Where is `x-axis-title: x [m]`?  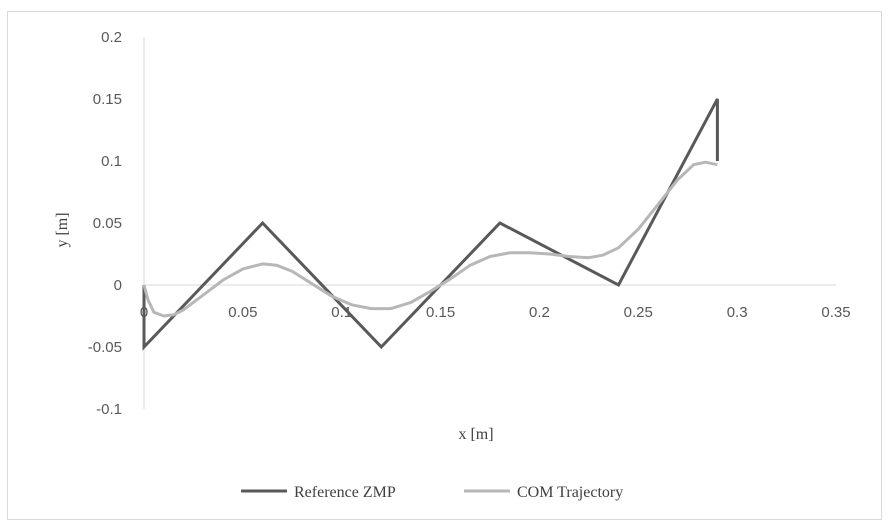 x-axis-title: x [m] is located at coordinates (475, 434).